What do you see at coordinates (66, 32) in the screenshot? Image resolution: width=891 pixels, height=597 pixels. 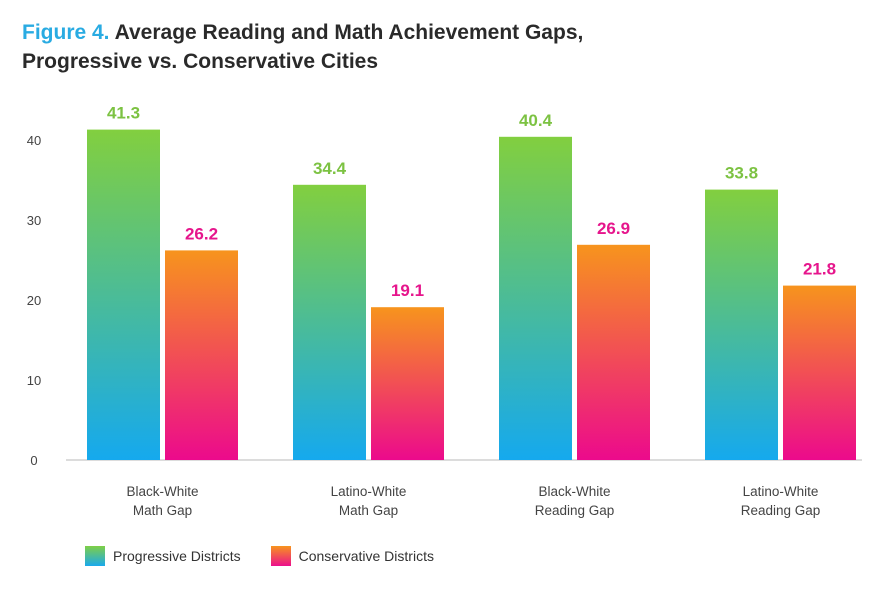 I see `figure-label: Figure 4.` at bounding box center [66, 32].